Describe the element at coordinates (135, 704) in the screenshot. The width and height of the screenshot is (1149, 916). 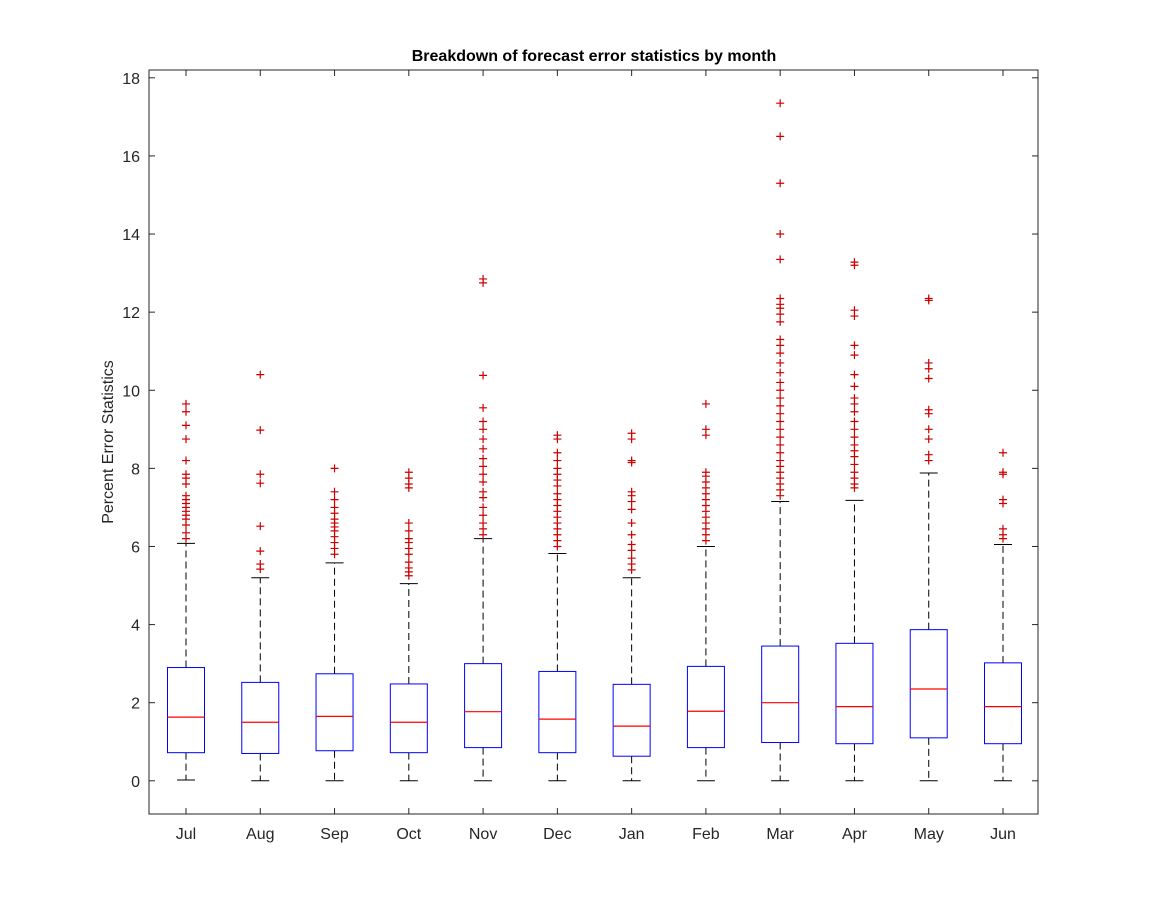
I see `y-tick-label: 2` at that location.